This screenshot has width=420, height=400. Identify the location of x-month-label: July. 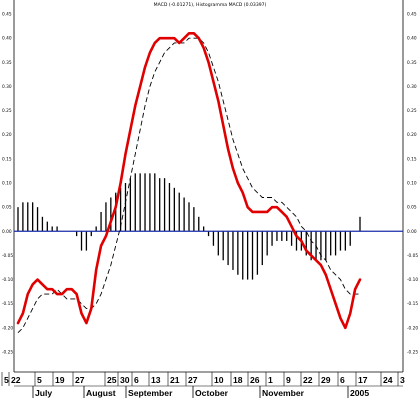
(43, 393).